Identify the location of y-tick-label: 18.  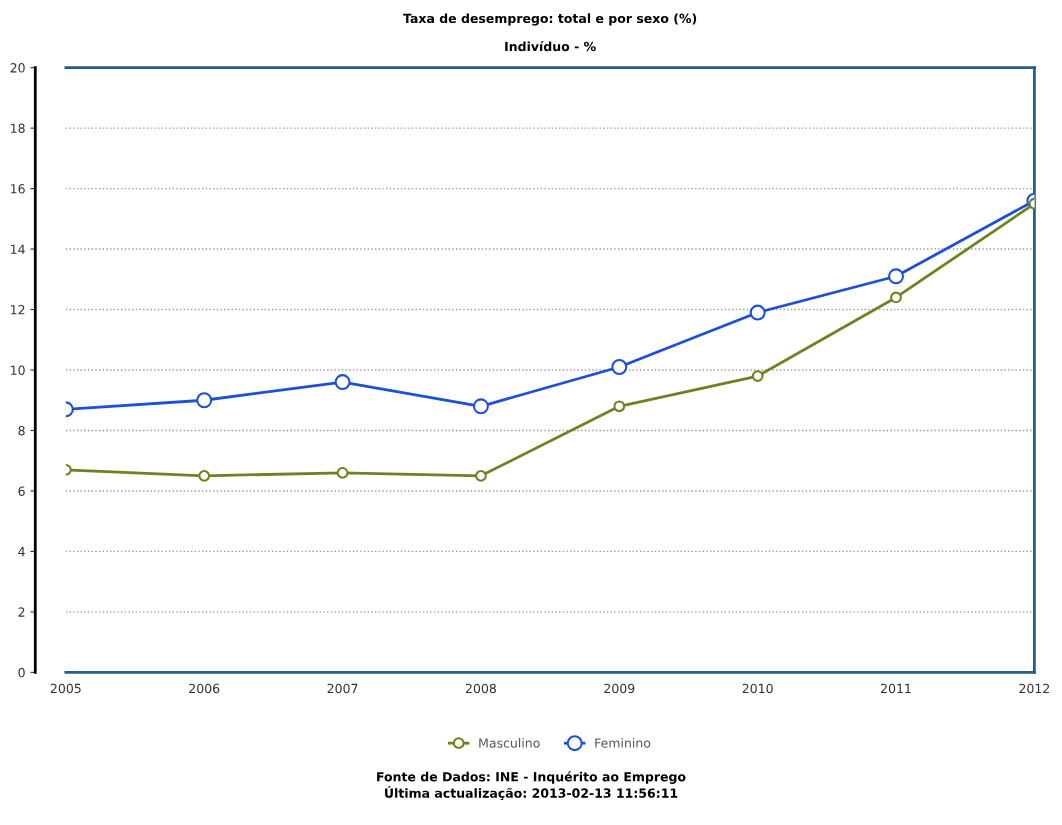
(18, 128).